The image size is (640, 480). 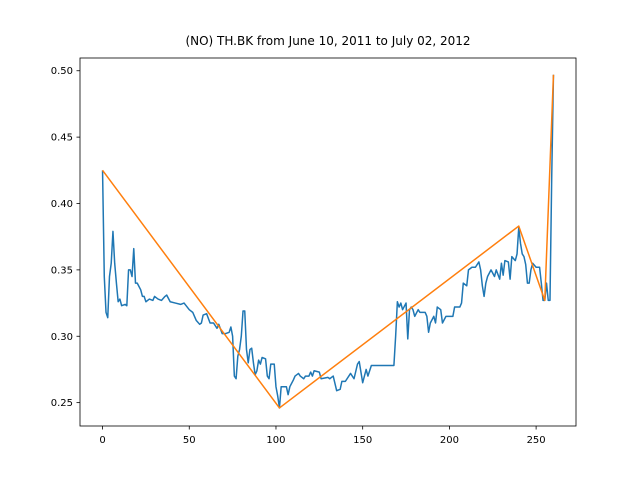 What do you see at coordinates (102, 440) in the screenshot?
I see `x-tick-label: 0` at bounding box center [102, 440].